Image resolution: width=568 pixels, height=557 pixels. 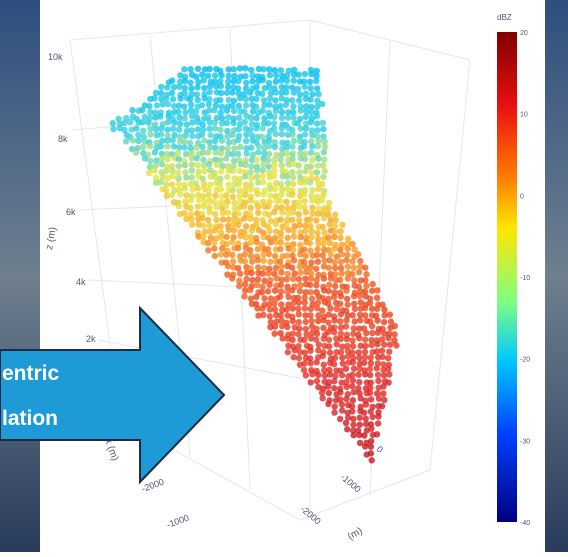 I want to click on colorbar-tick-label: -40, so click(x=525, y=523).